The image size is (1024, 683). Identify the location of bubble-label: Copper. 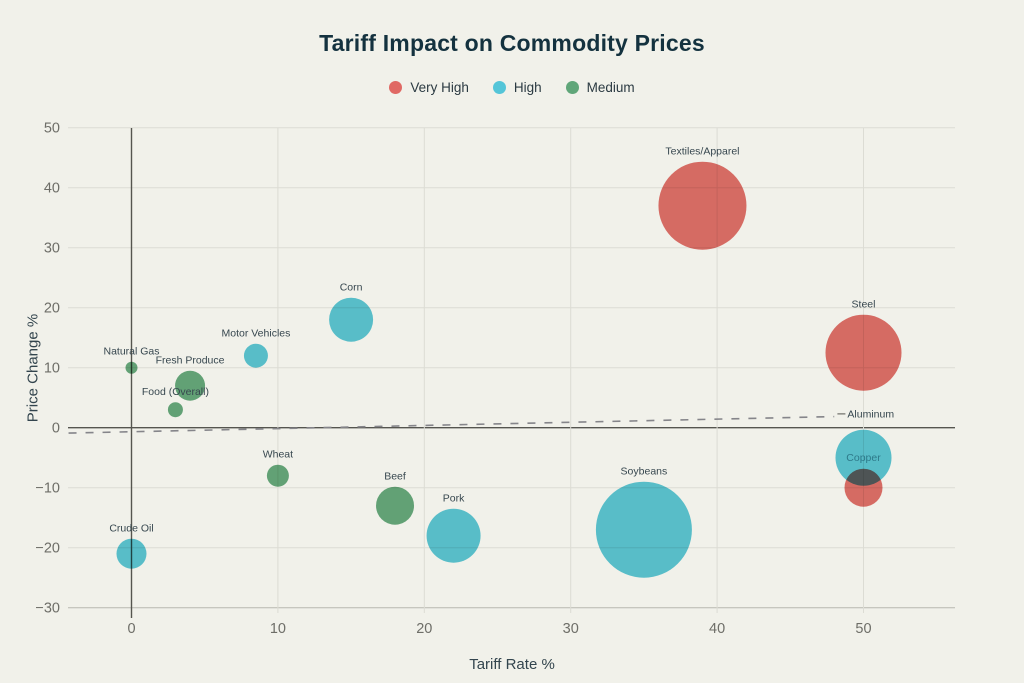
(863, 458).